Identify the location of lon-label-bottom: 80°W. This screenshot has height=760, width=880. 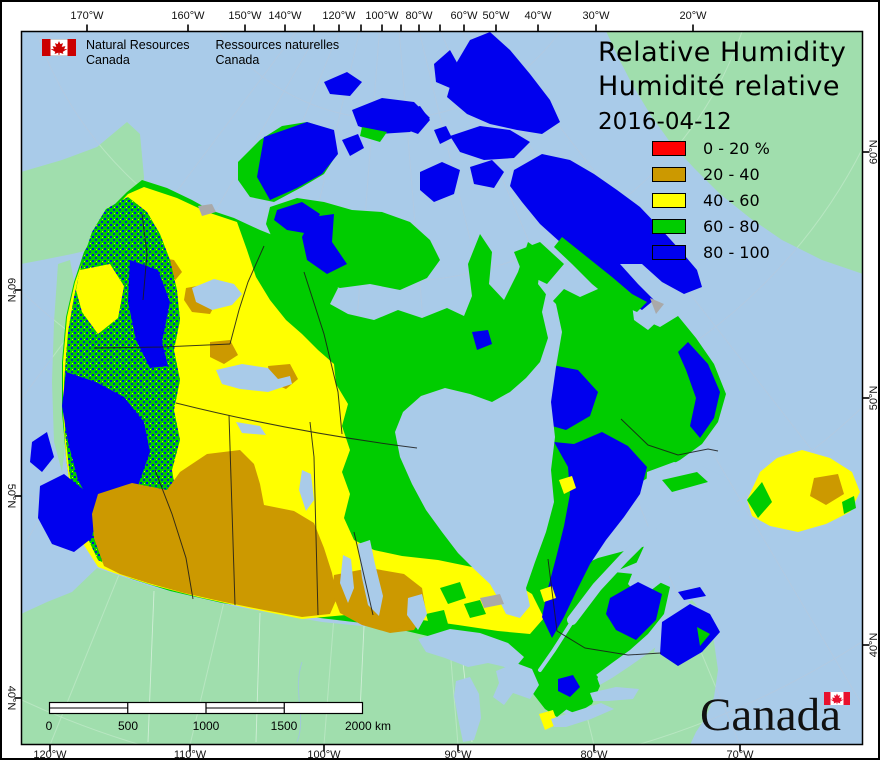
(594, 754).